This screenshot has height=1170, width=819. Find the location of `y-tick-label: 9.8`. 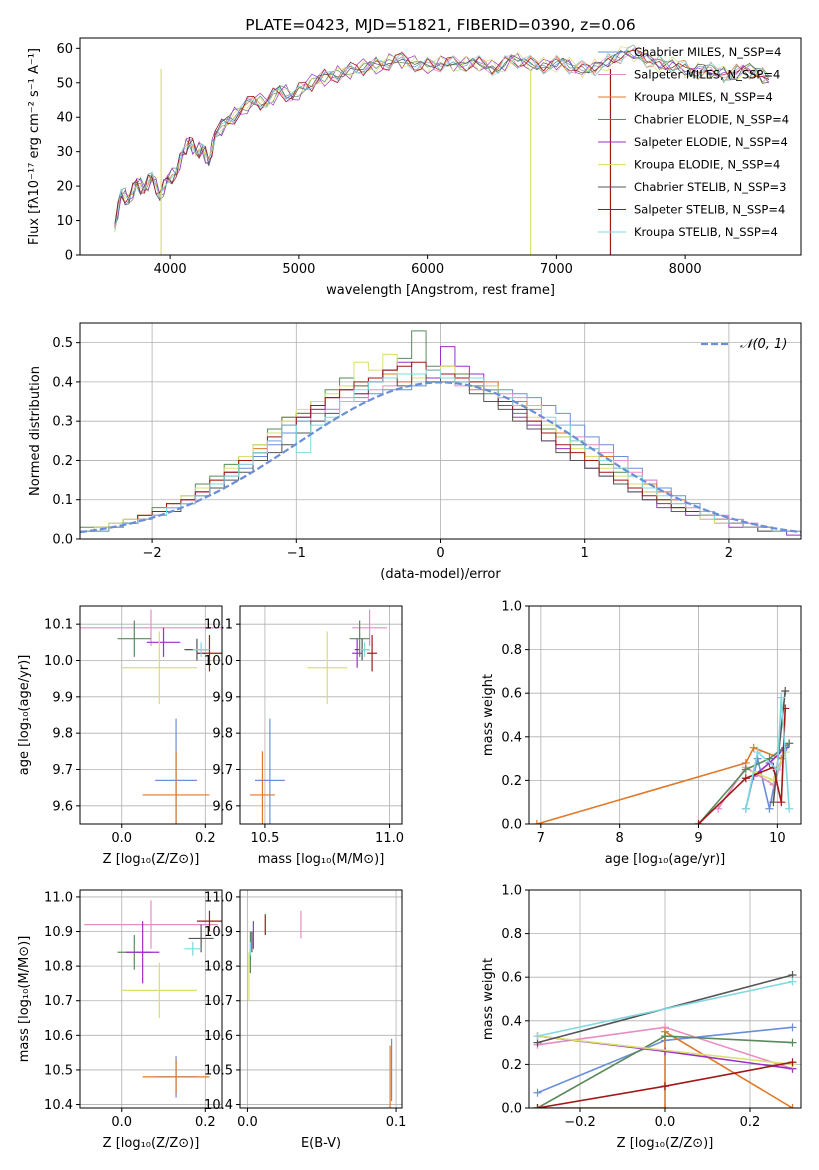

y-tick-label: 9.8 is located at coordinates (62, 734).